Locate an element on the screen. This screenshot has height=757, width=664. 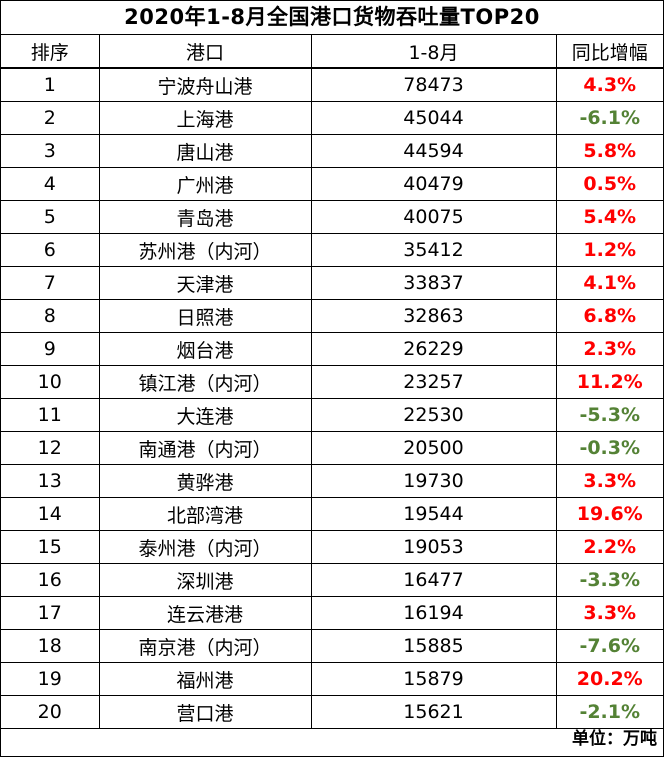
table-row: 5 青岛港 40075 5.4% is located at coordinates (332, 217).